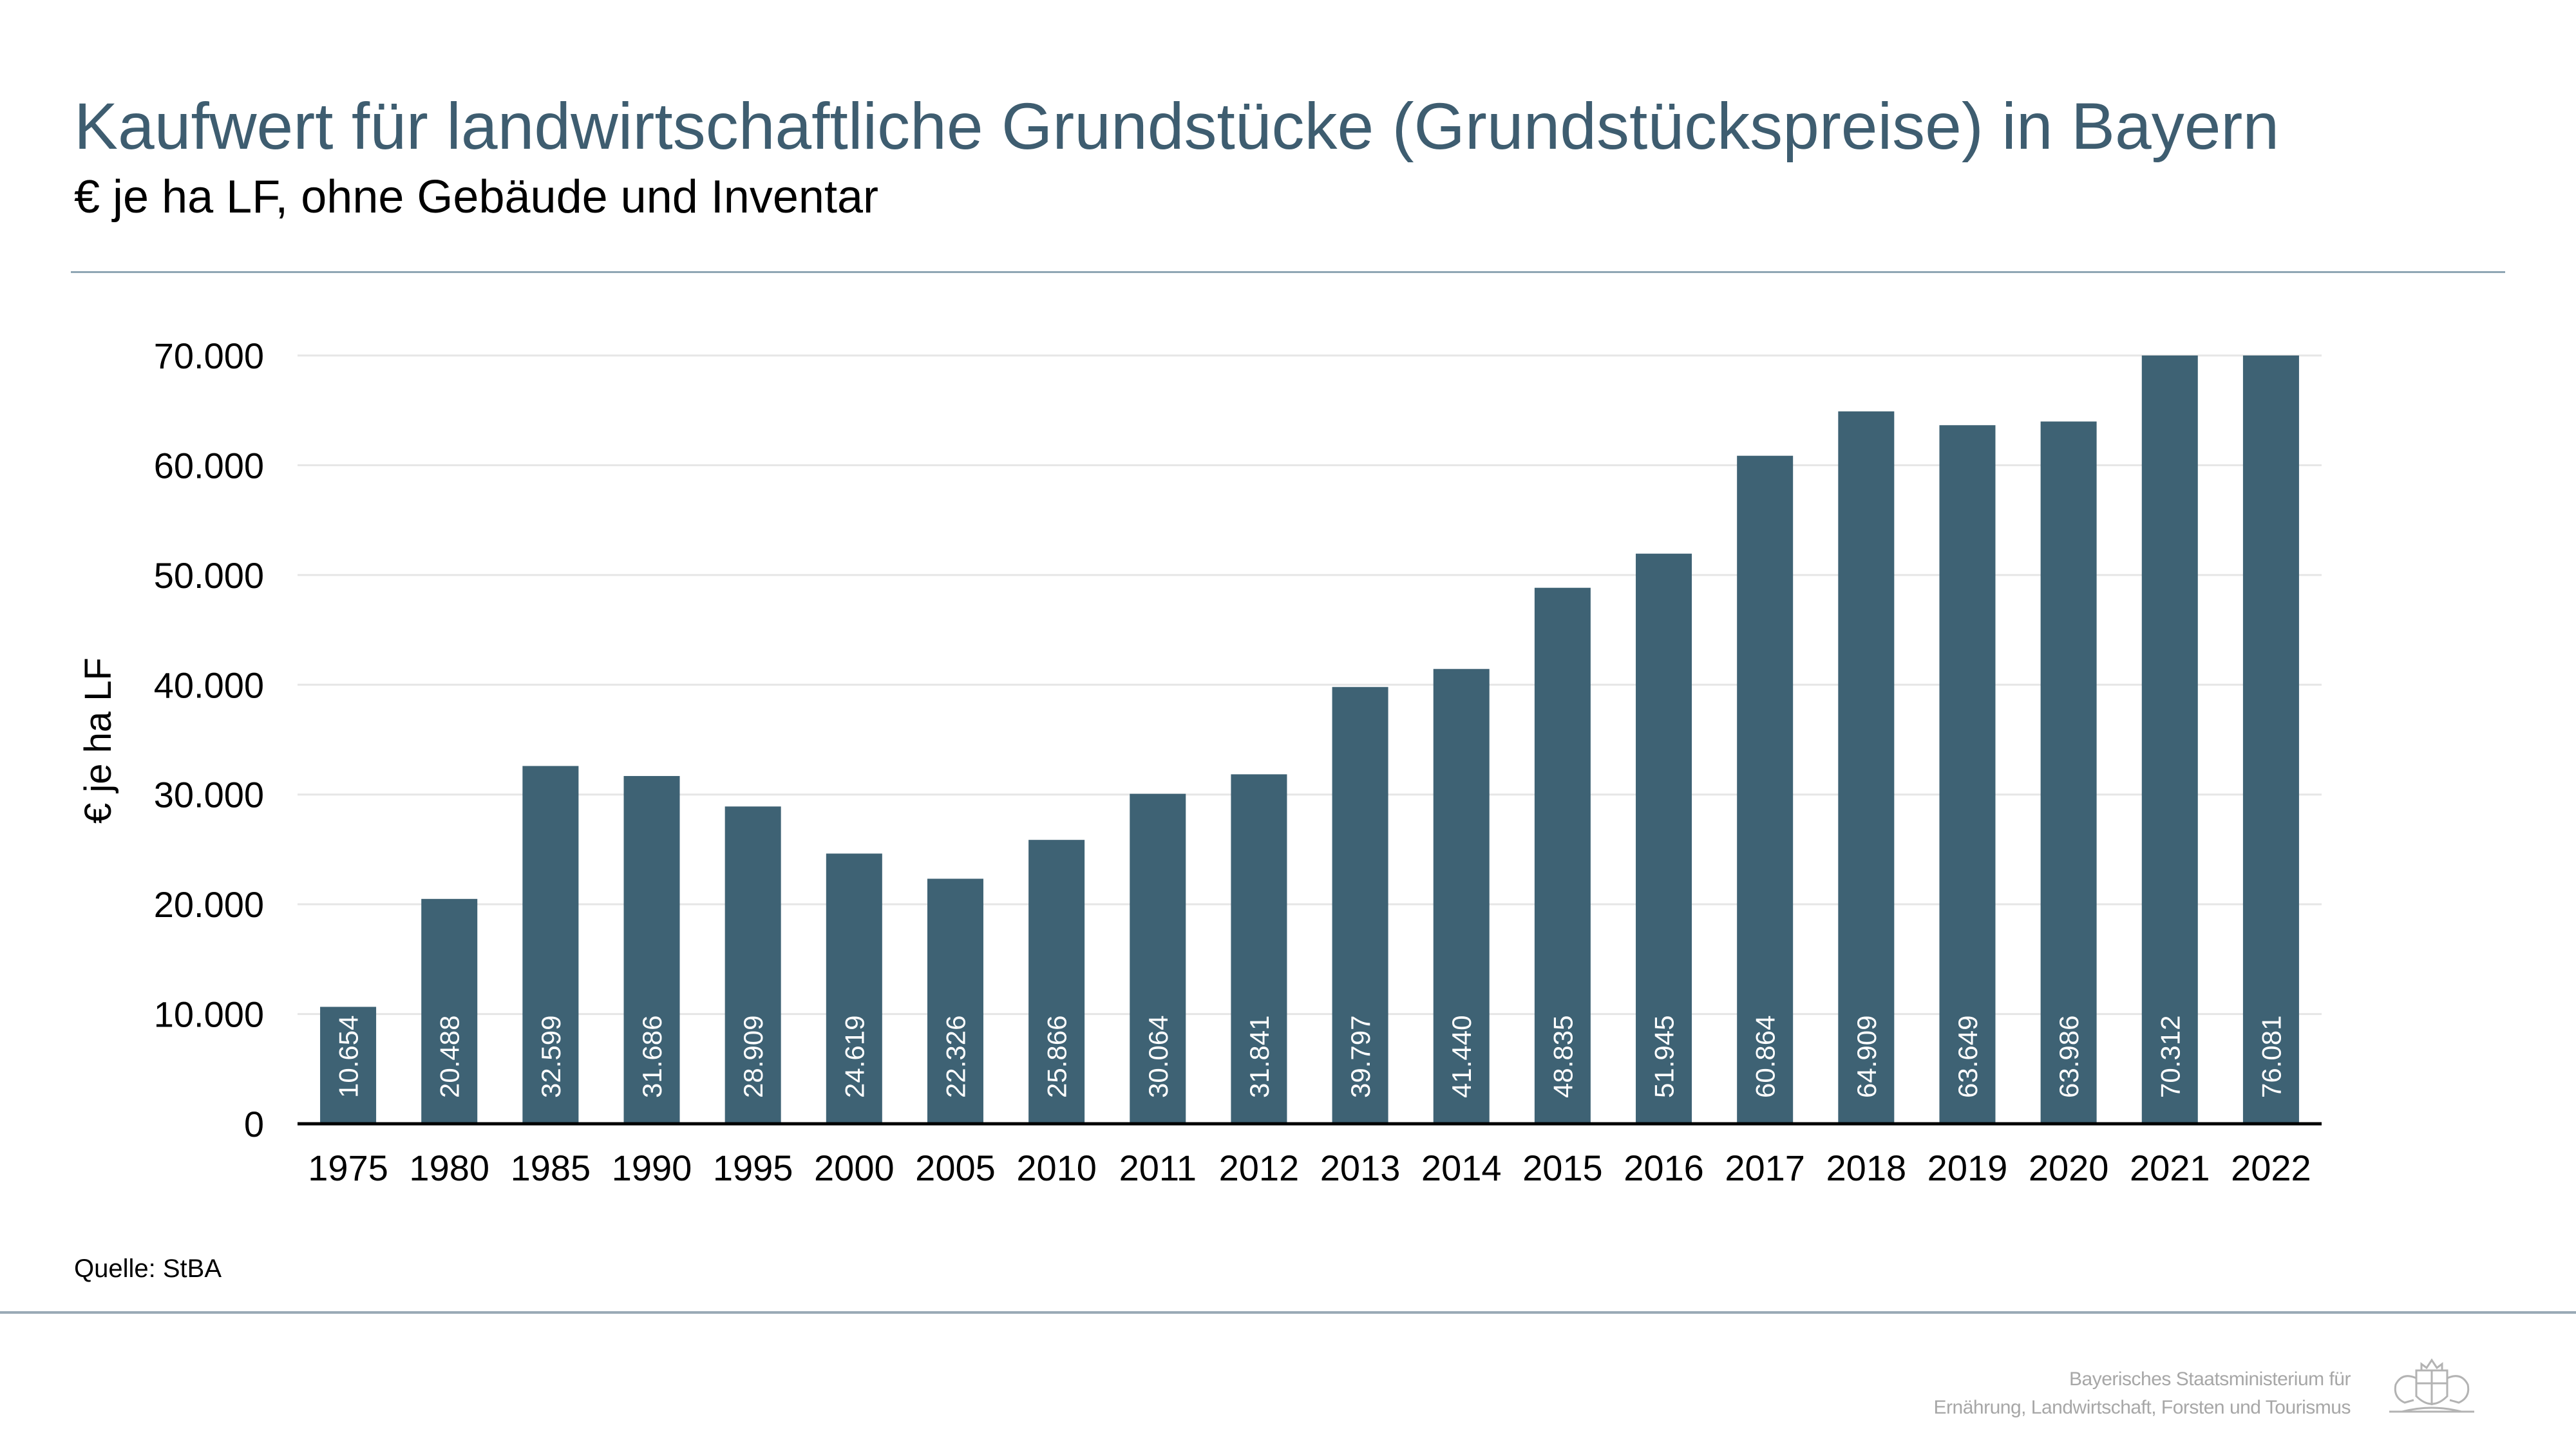  I want to click on source-note: Quelle: StBA, so click(148, 1269).